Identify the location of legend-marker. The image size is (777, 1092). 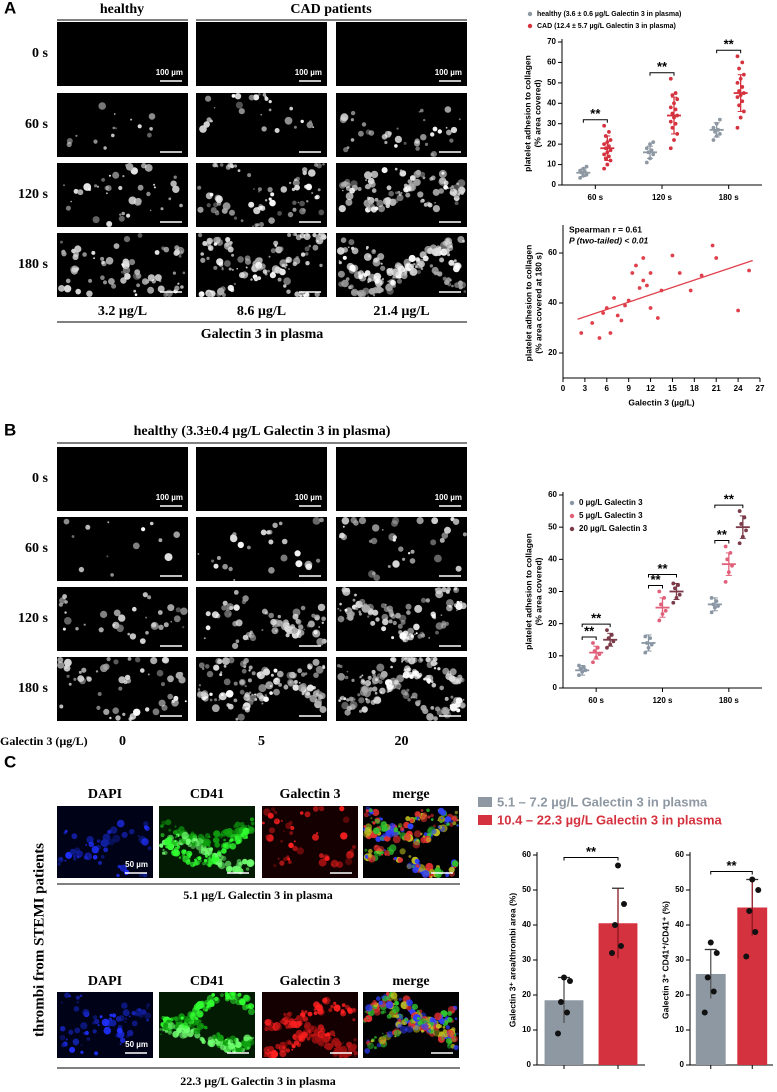
(572, 529).